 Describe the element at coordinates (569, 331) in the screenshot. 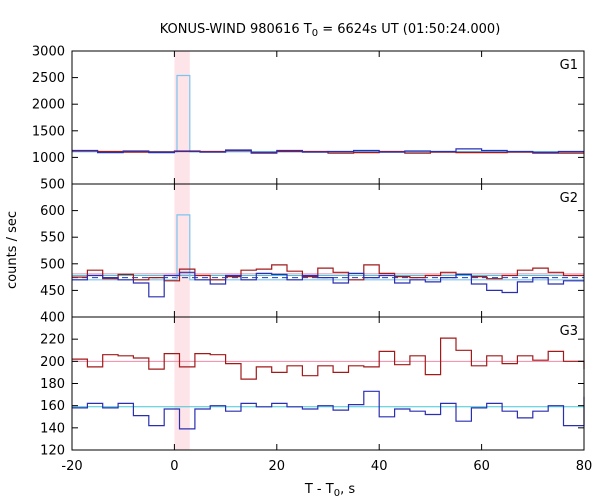

I see `panel-label-g3: G3` at that location.